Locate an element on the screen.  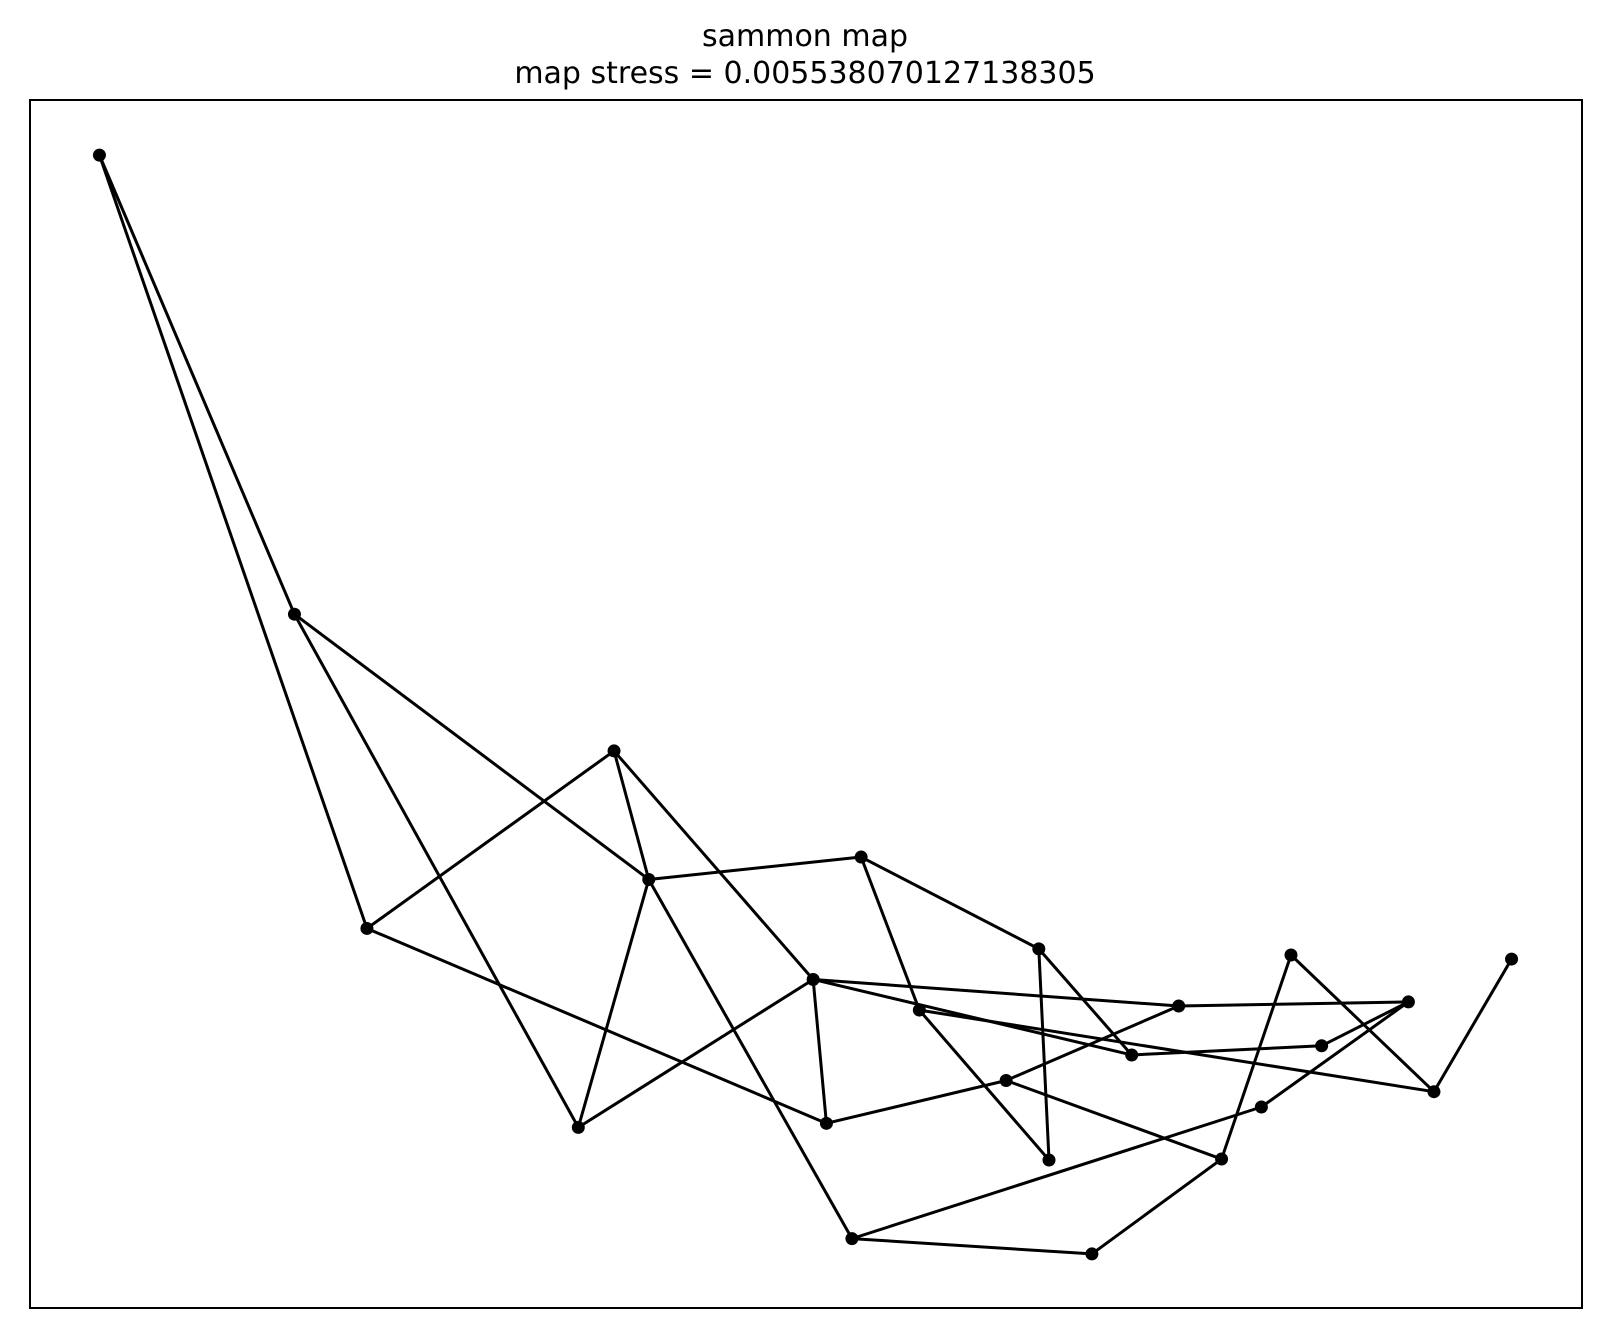
chart-title: sammon map is located at coordinates (805, 36).